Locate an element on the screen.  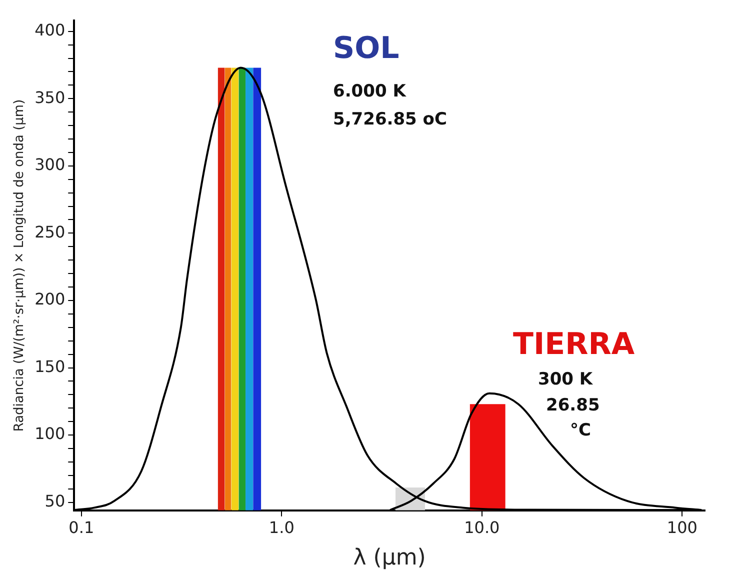
y-tick-label: 300 is located at coordinates (50, 164).